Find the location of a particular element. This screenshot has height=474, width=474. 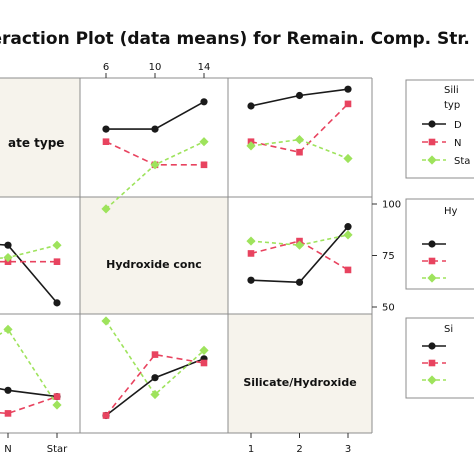

bottom-tick-label-2: 2 is located at coordinates (299, 449).